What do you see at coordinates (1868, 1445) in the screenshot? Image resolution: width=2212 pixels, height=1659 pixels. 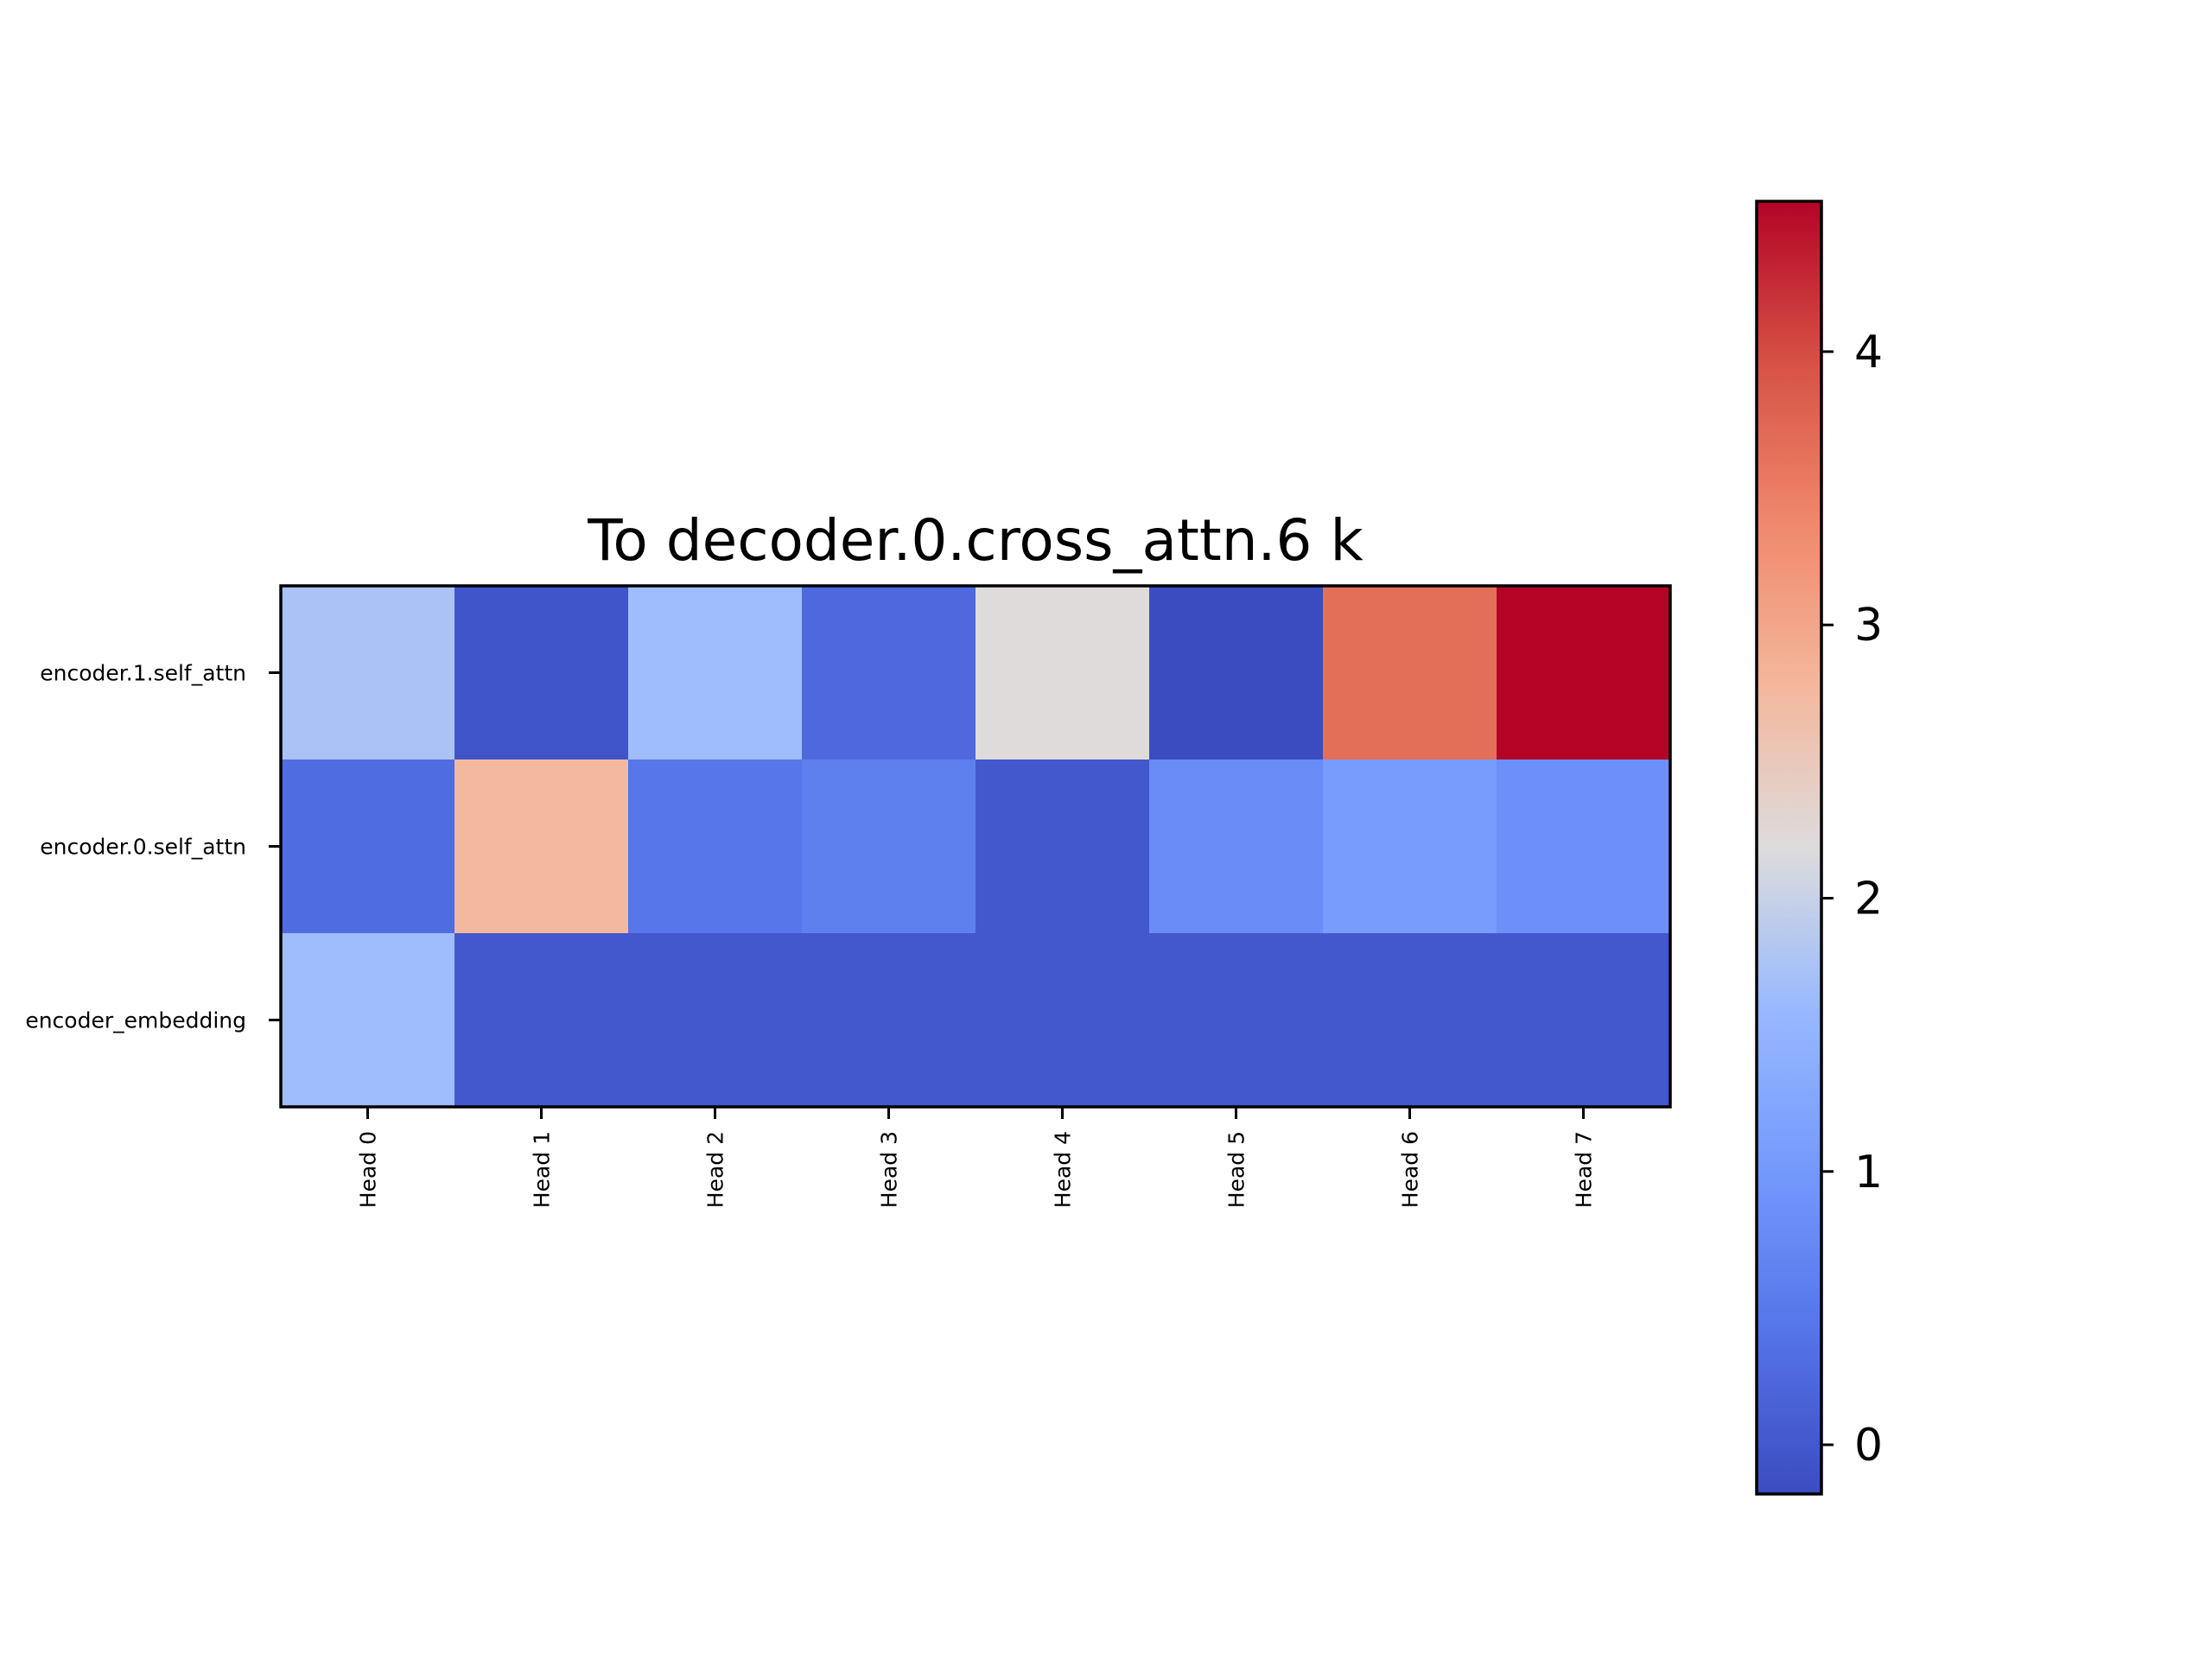 I see `colorbar-tick-label: 0` at bounding box center [1868, 1445].